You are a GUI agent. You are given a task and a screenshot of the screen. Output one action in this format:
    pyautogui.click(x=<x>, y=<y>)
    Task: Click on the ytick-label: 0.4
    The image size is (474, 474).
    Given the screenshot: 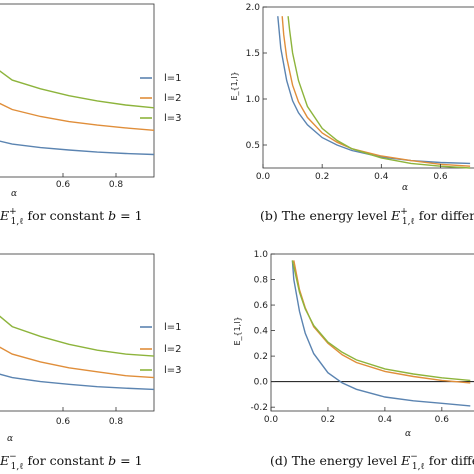 What is the action you would take?
    pyautogui.click(x=261, y=332)
    